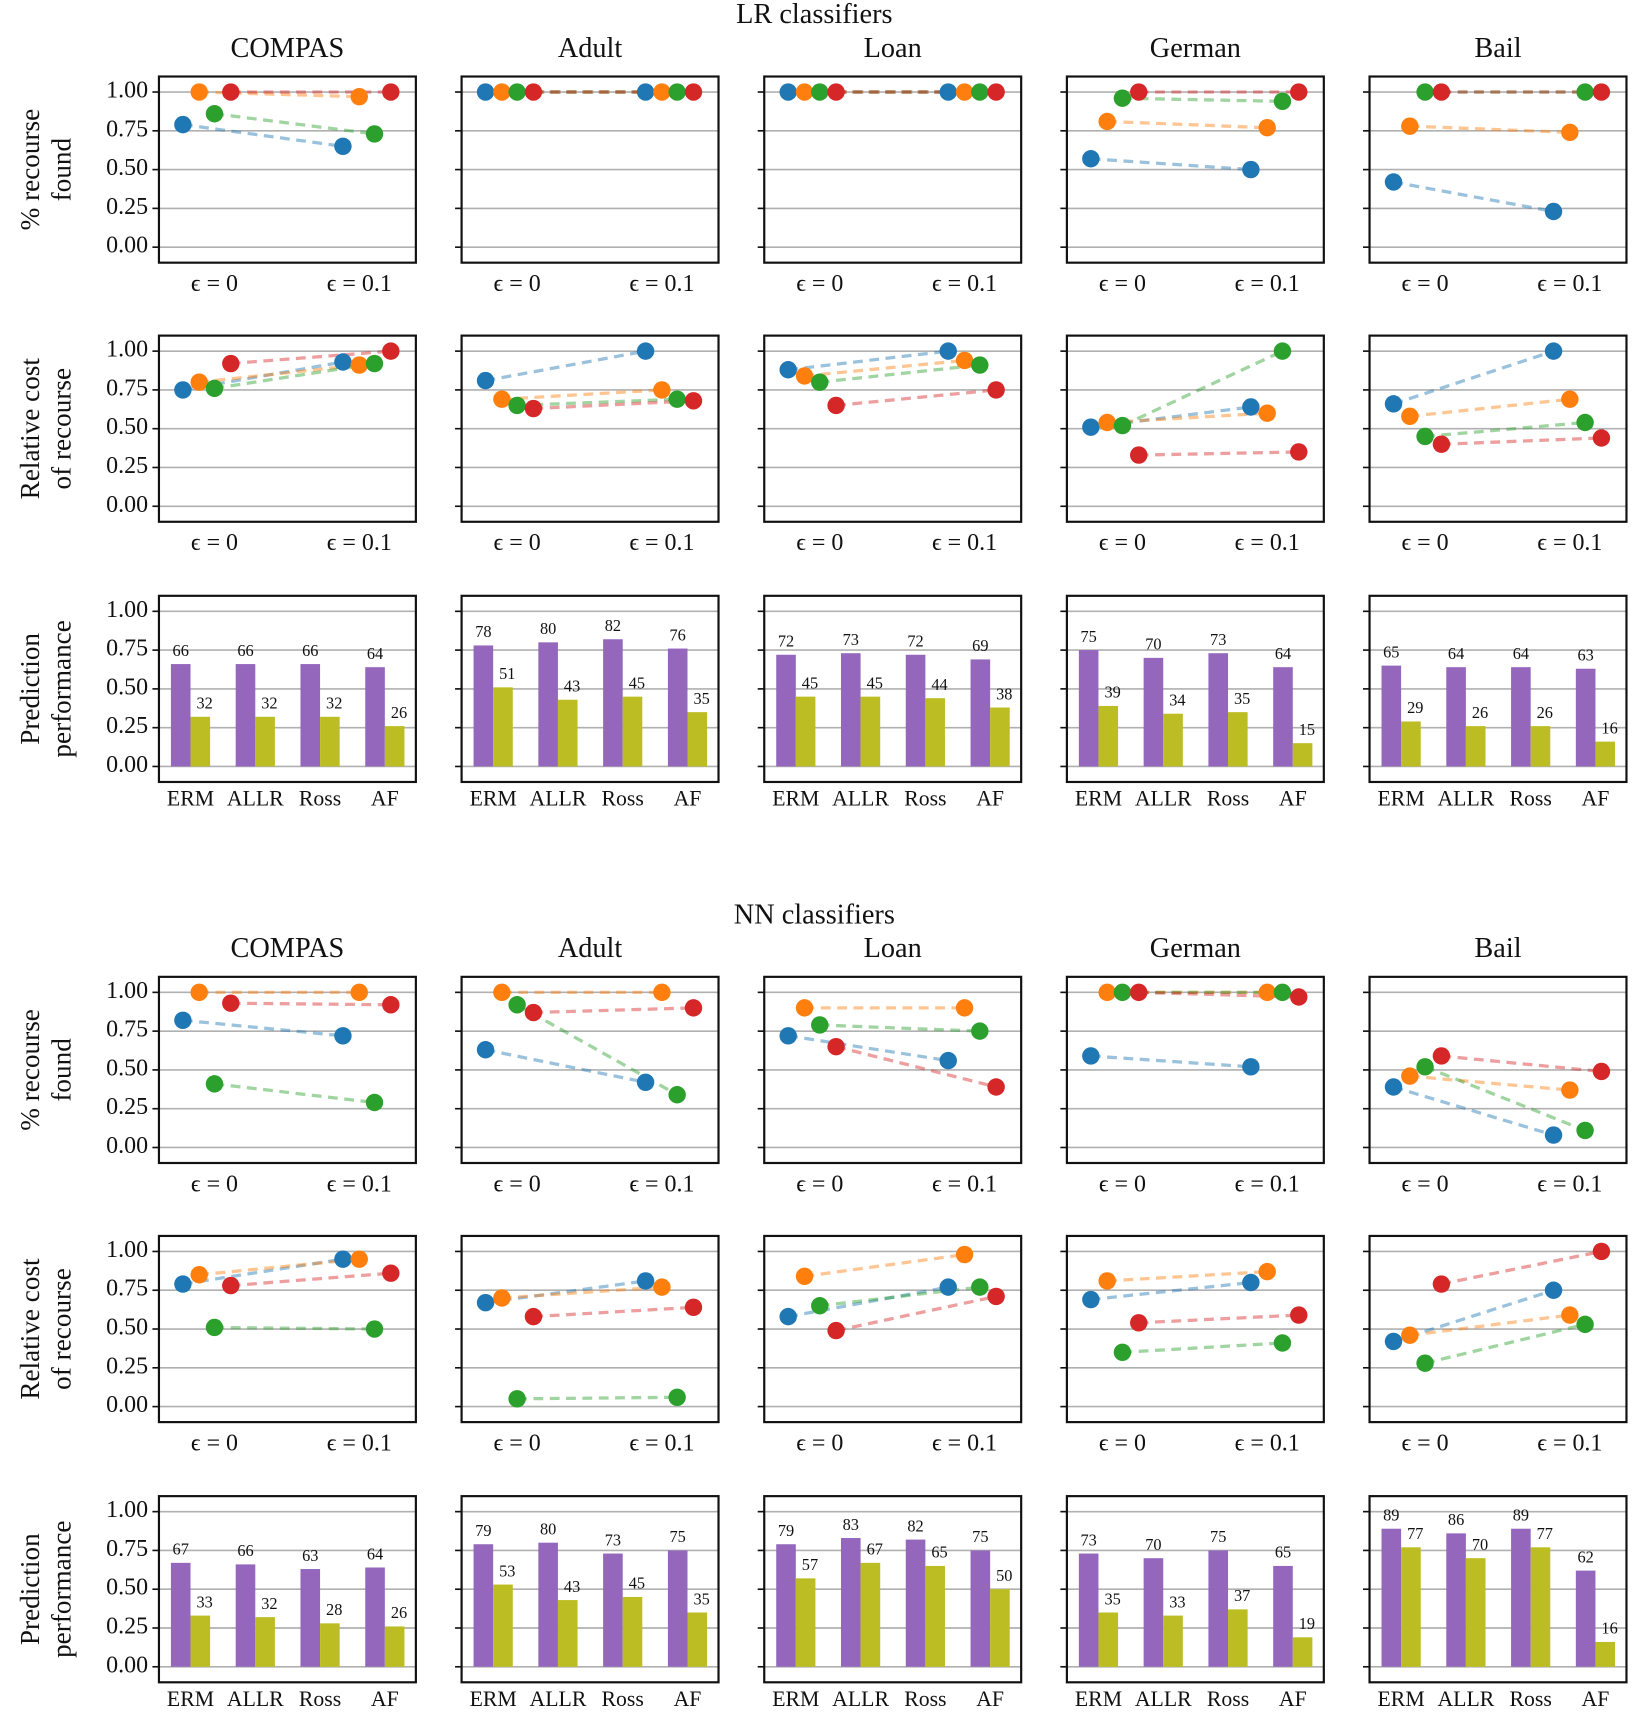 This screenshot has width=1633, height=1712. I want to click on value-label: 39, so click(1112, 692).